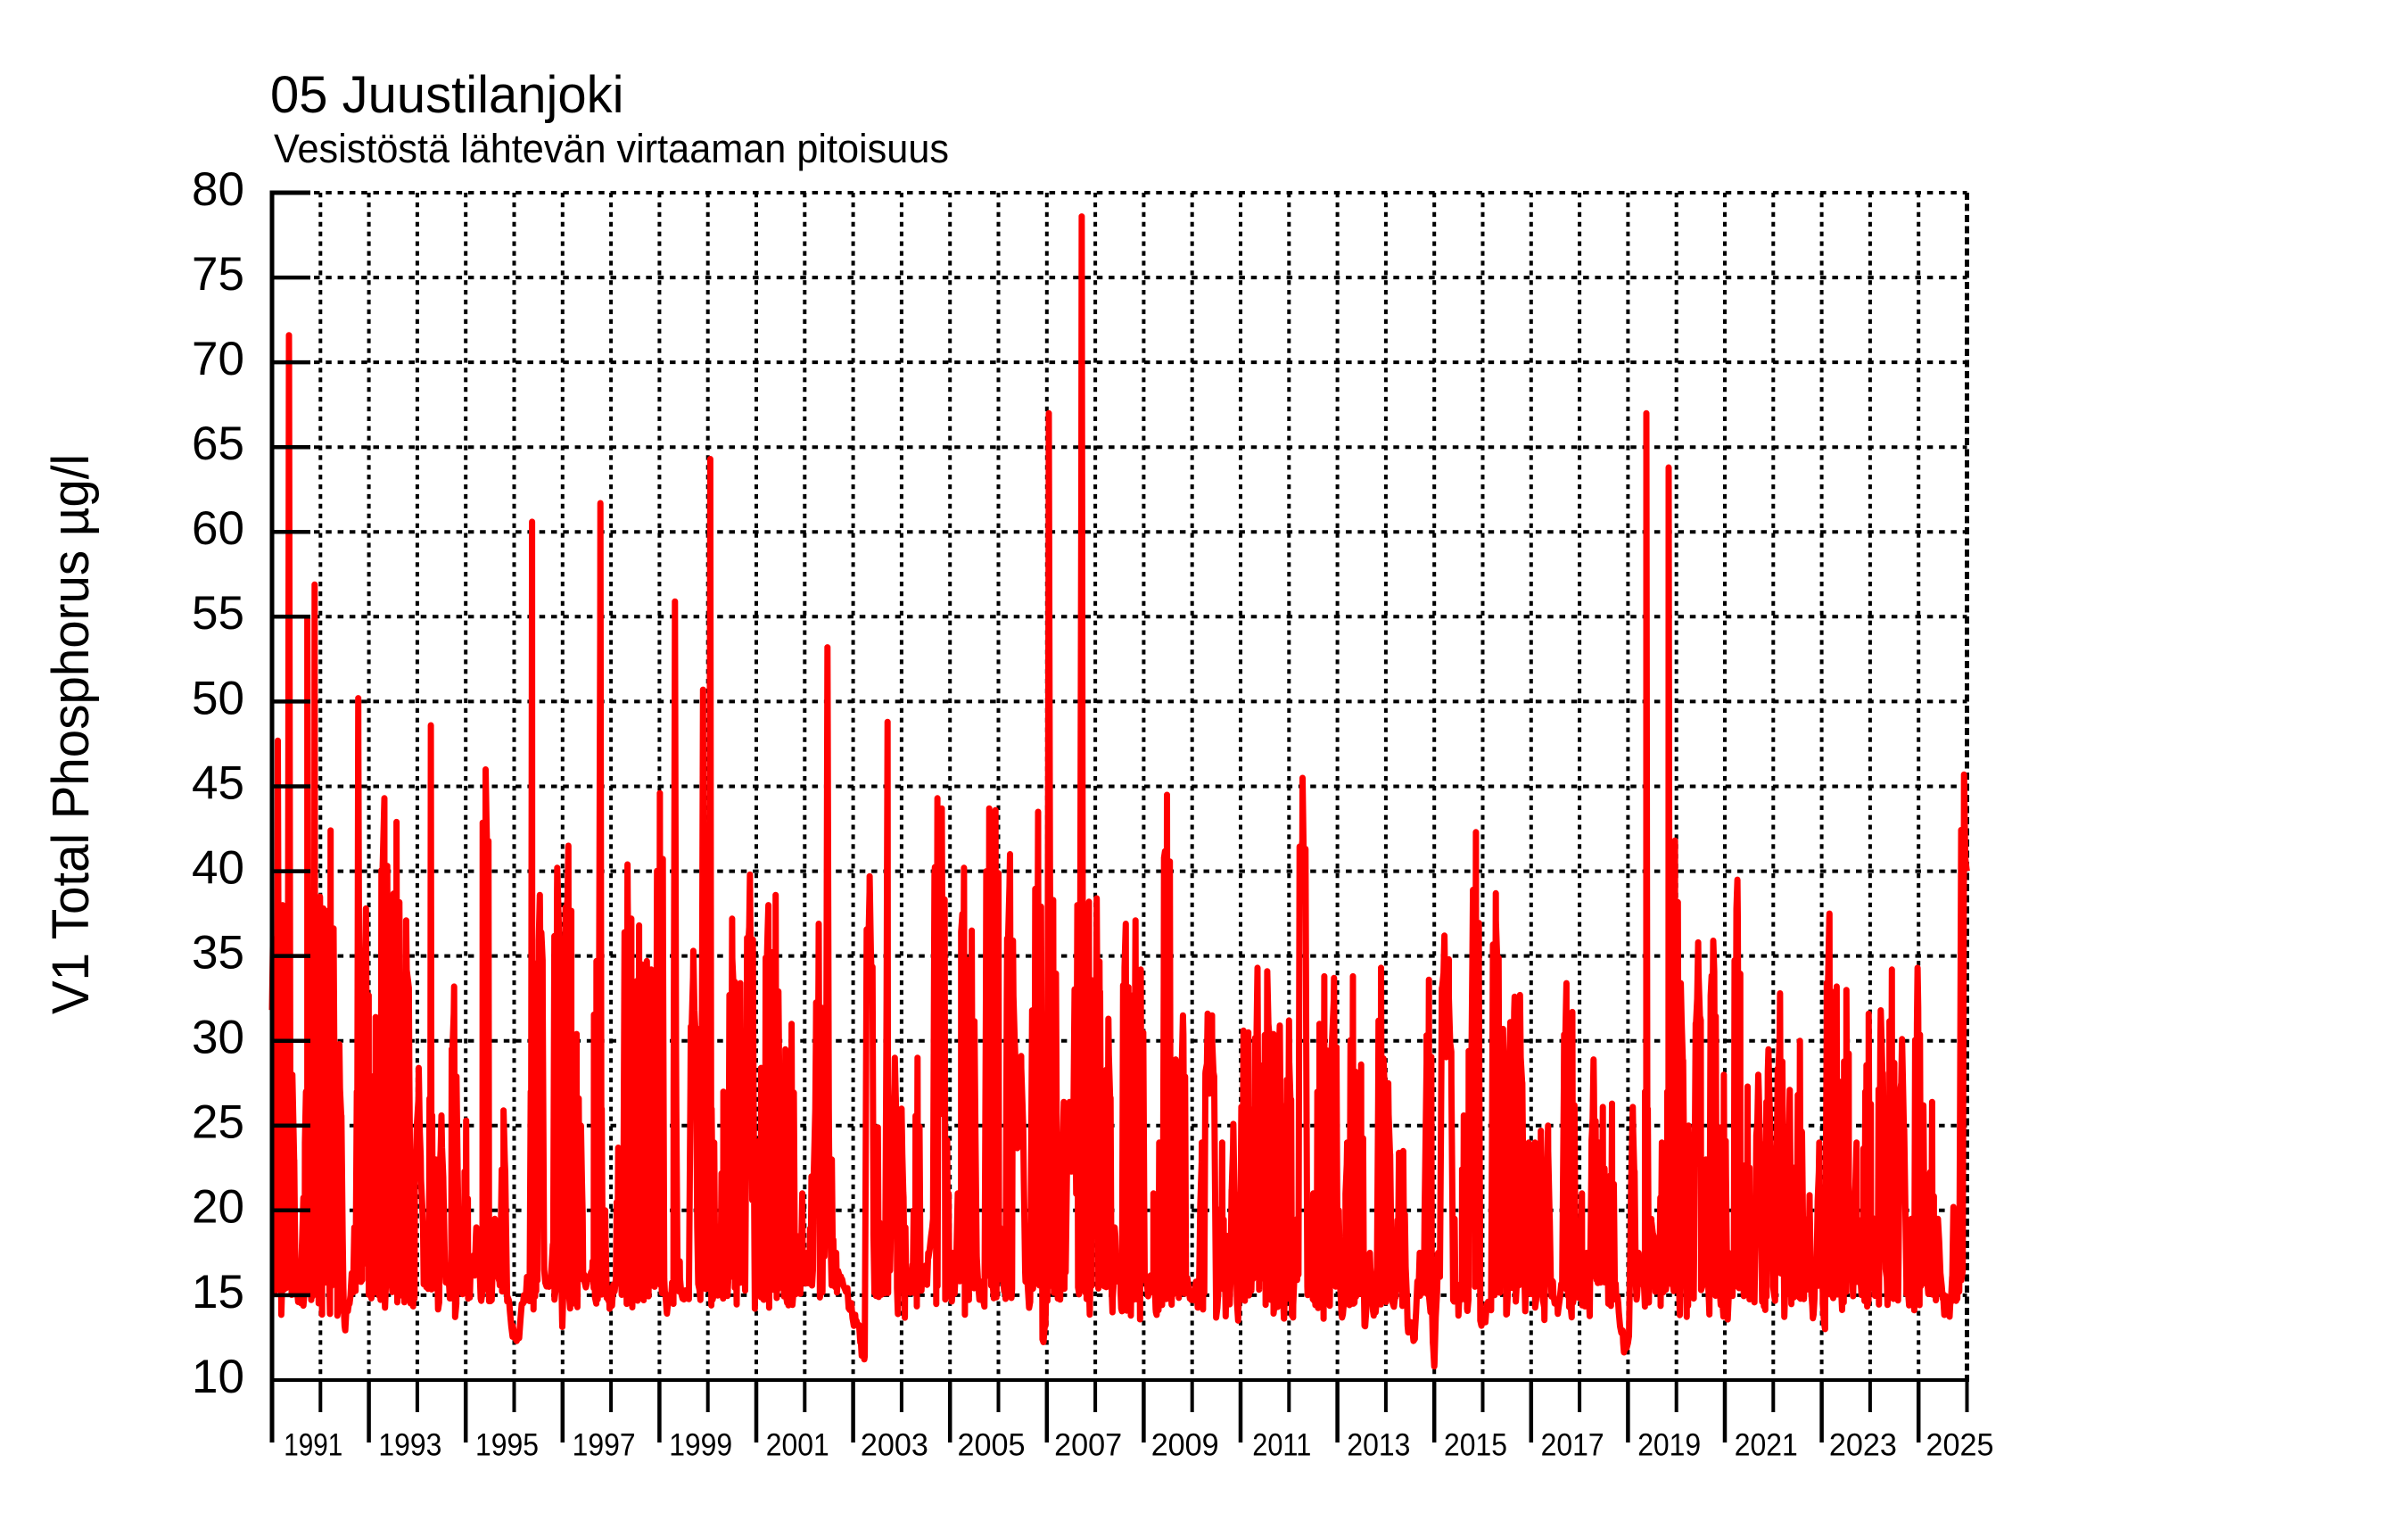 Image resolution: width=2408 pixels, height=1521 pixels. What do you see at coordinates (611, 149) in the screenshot?
I see `svg-text:Vesistöstä lähtevän virtaaman: Vesistöstä lähtevän virtaaman pitoisuus` at bounding box center [611, 149].